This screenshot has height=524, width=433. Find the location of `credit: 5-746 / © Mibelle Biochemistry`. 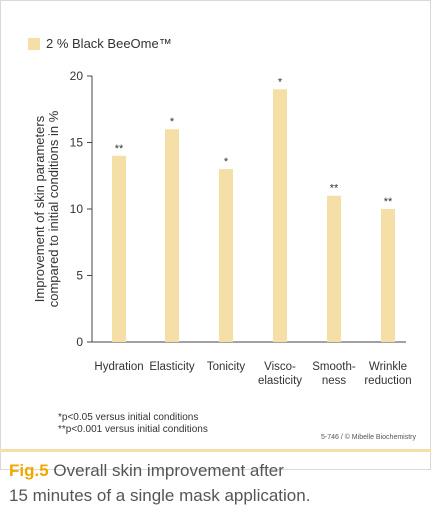

credit: 5-746 / © Mibelle Biochemistry is located at coordinates (368, 437).